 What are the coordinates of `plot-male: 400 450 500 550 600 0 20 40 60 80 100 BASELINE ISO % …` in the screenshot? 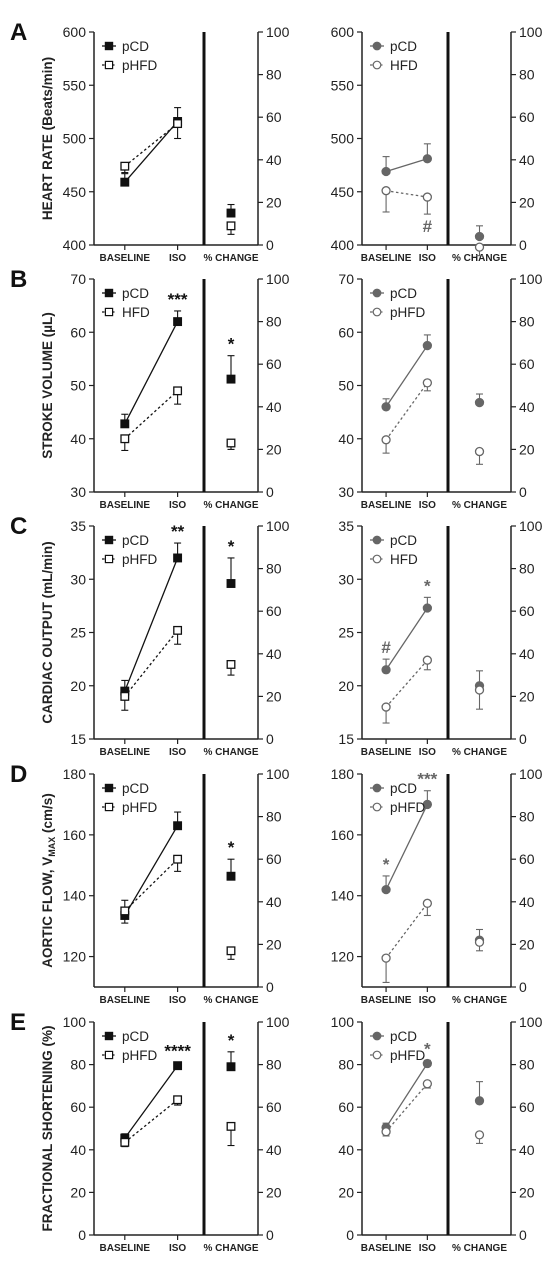 It's located at (176, 144).